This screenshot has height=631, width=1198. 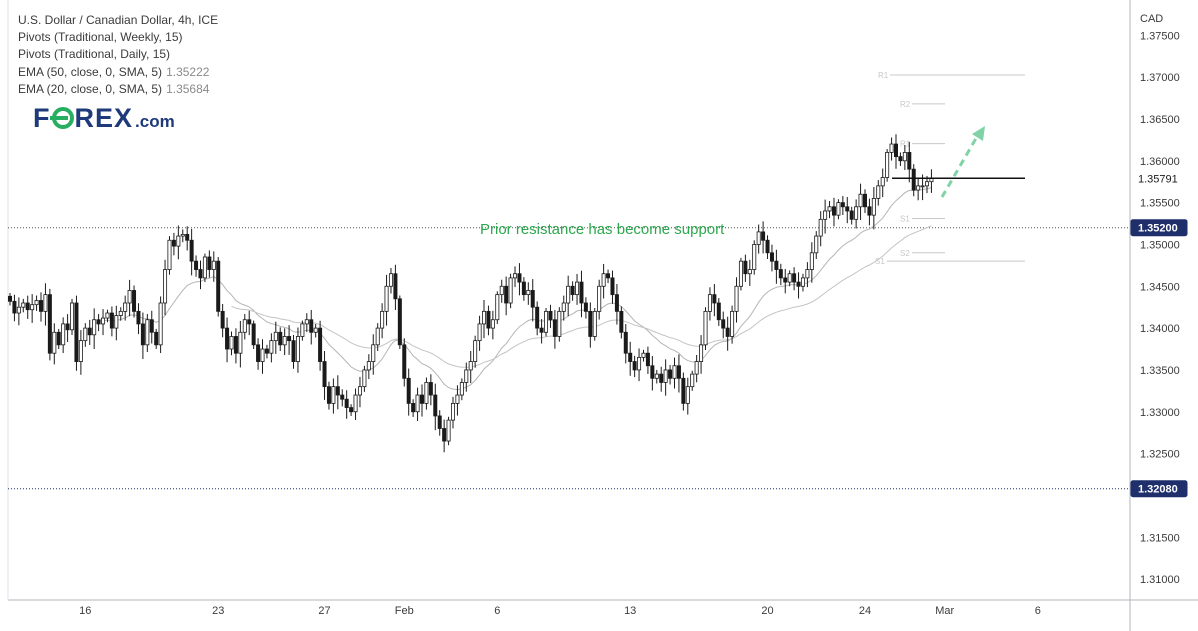 What do you see at coordinates (1159, 228) in the screenshot?
I see `price-label-box` at bounding box center [1159, 228].